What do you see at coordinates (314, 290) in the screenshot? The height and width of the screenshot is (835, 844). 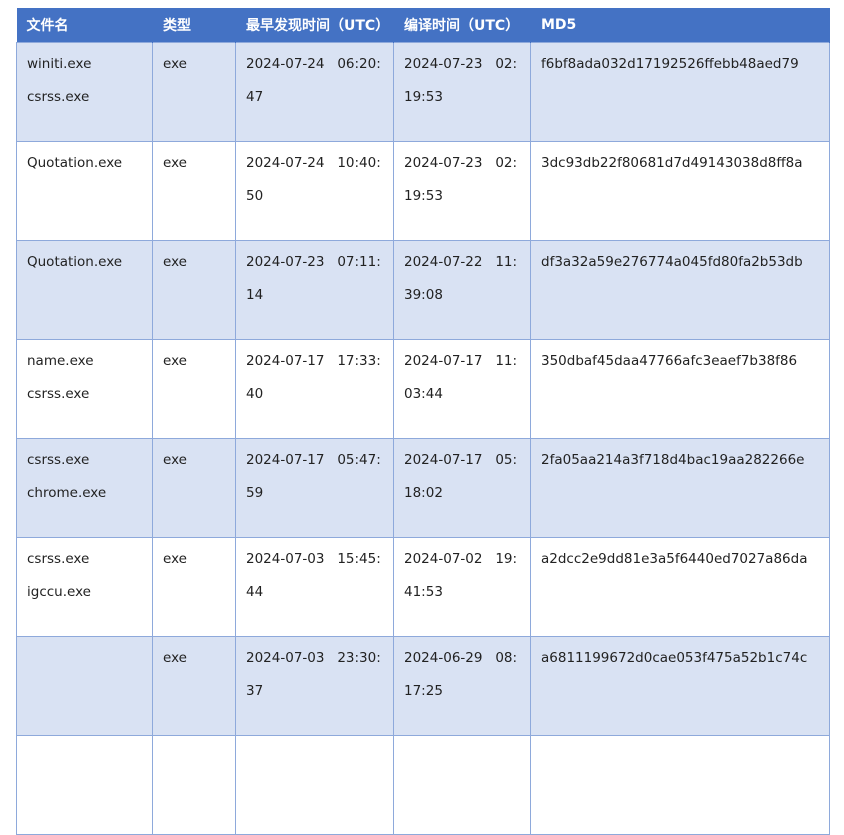 I see `cell-first-seen: 2024-07-23 07:11:14` at bounding box center [314, 290].